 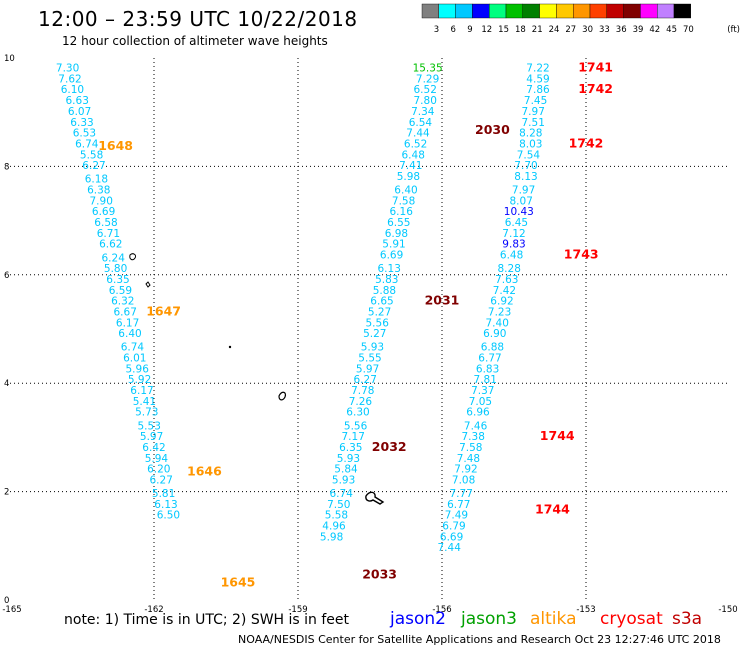 I want to click on wave-height-value: 6.48, so click(x=511, y=256).